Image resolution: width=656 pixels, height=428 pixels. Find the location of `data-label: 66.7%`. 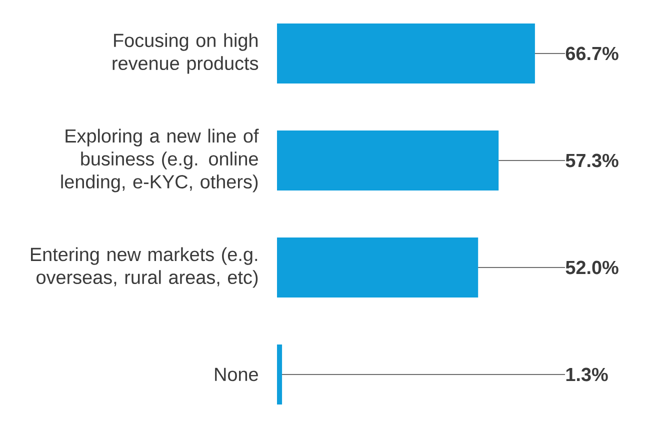

data-label: 66.7% is located at coordinates (592, 53).